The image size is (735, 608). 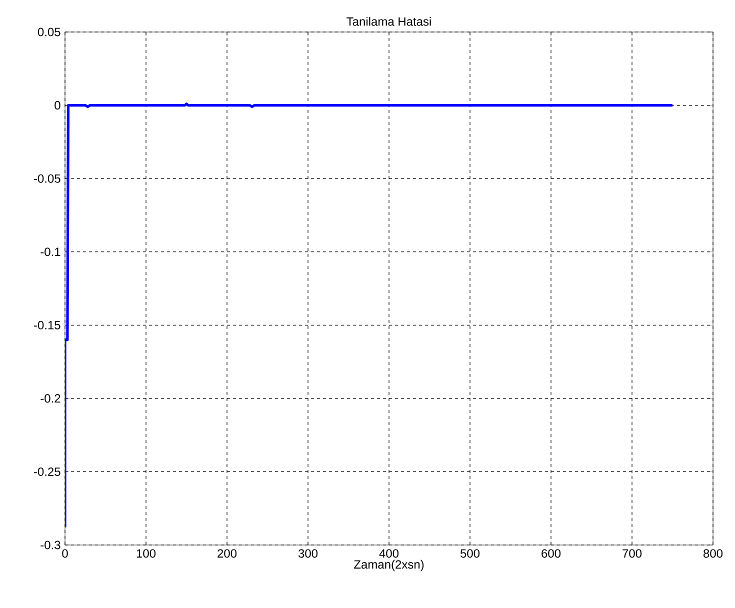 I want to click on x-tick-label: 600, so click(x=551, y=553).